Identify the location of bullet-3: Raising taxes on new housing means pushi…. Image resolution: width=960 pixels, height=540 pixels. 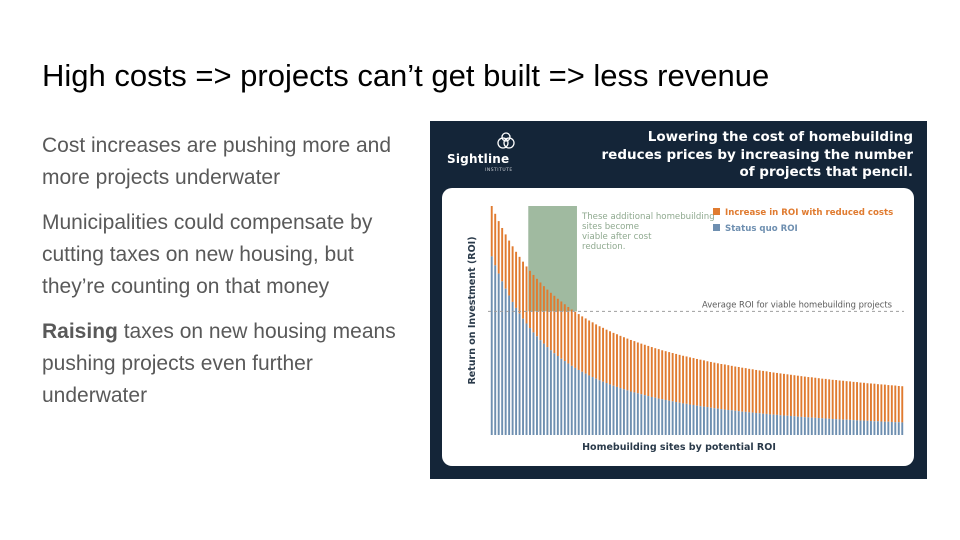
(227, 364).